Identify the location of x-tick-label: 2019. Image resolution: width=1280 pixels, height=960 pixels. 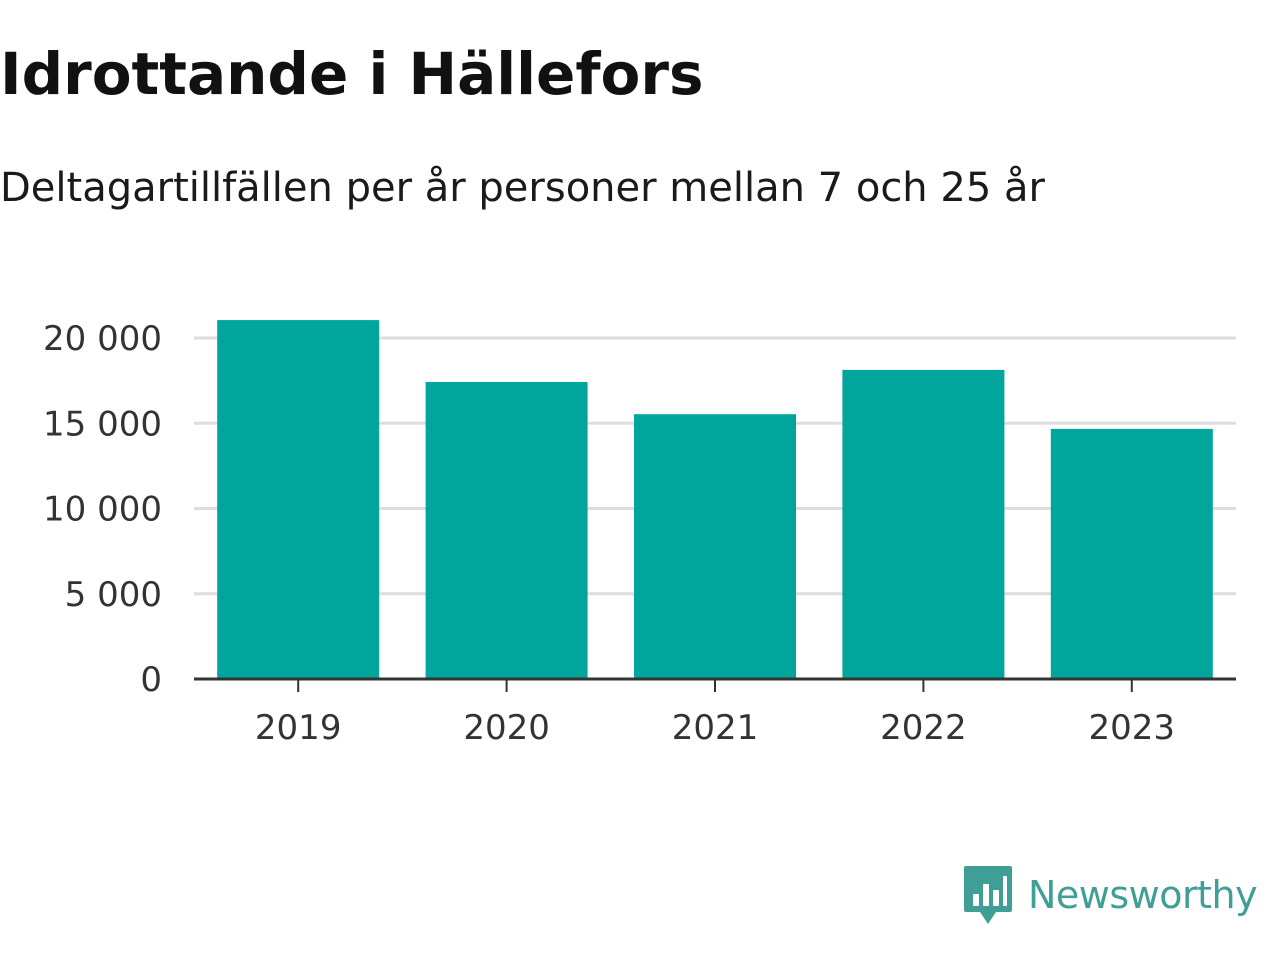
(298, 728).